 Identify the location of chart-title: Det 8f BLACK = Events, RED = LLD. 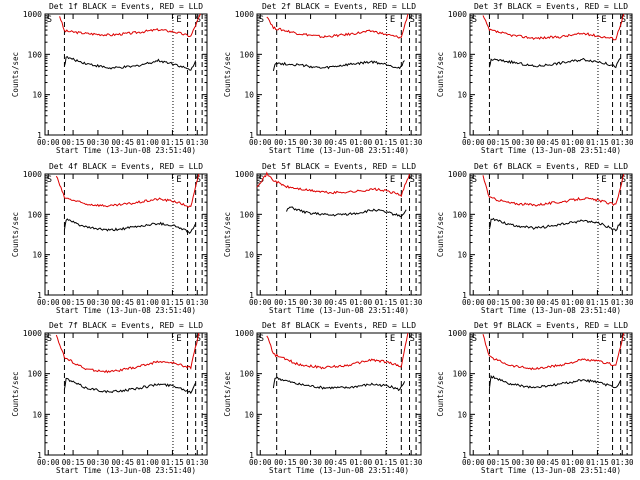
(339, 325).